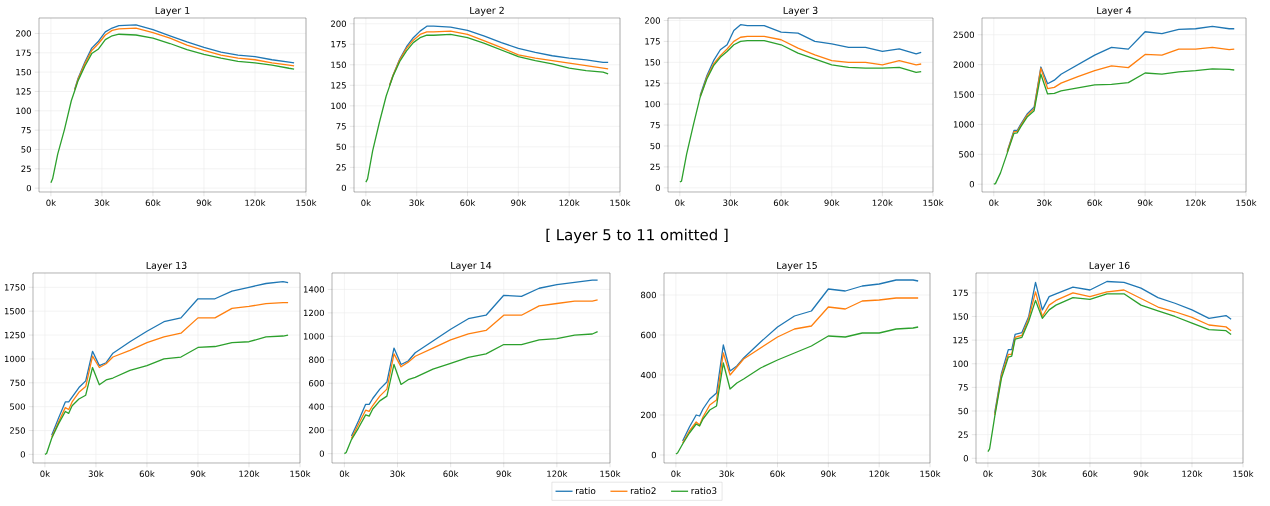 This screenshot has width=1270, height=506. I want to click on chart-title: Layer 15, so click(797, 266).